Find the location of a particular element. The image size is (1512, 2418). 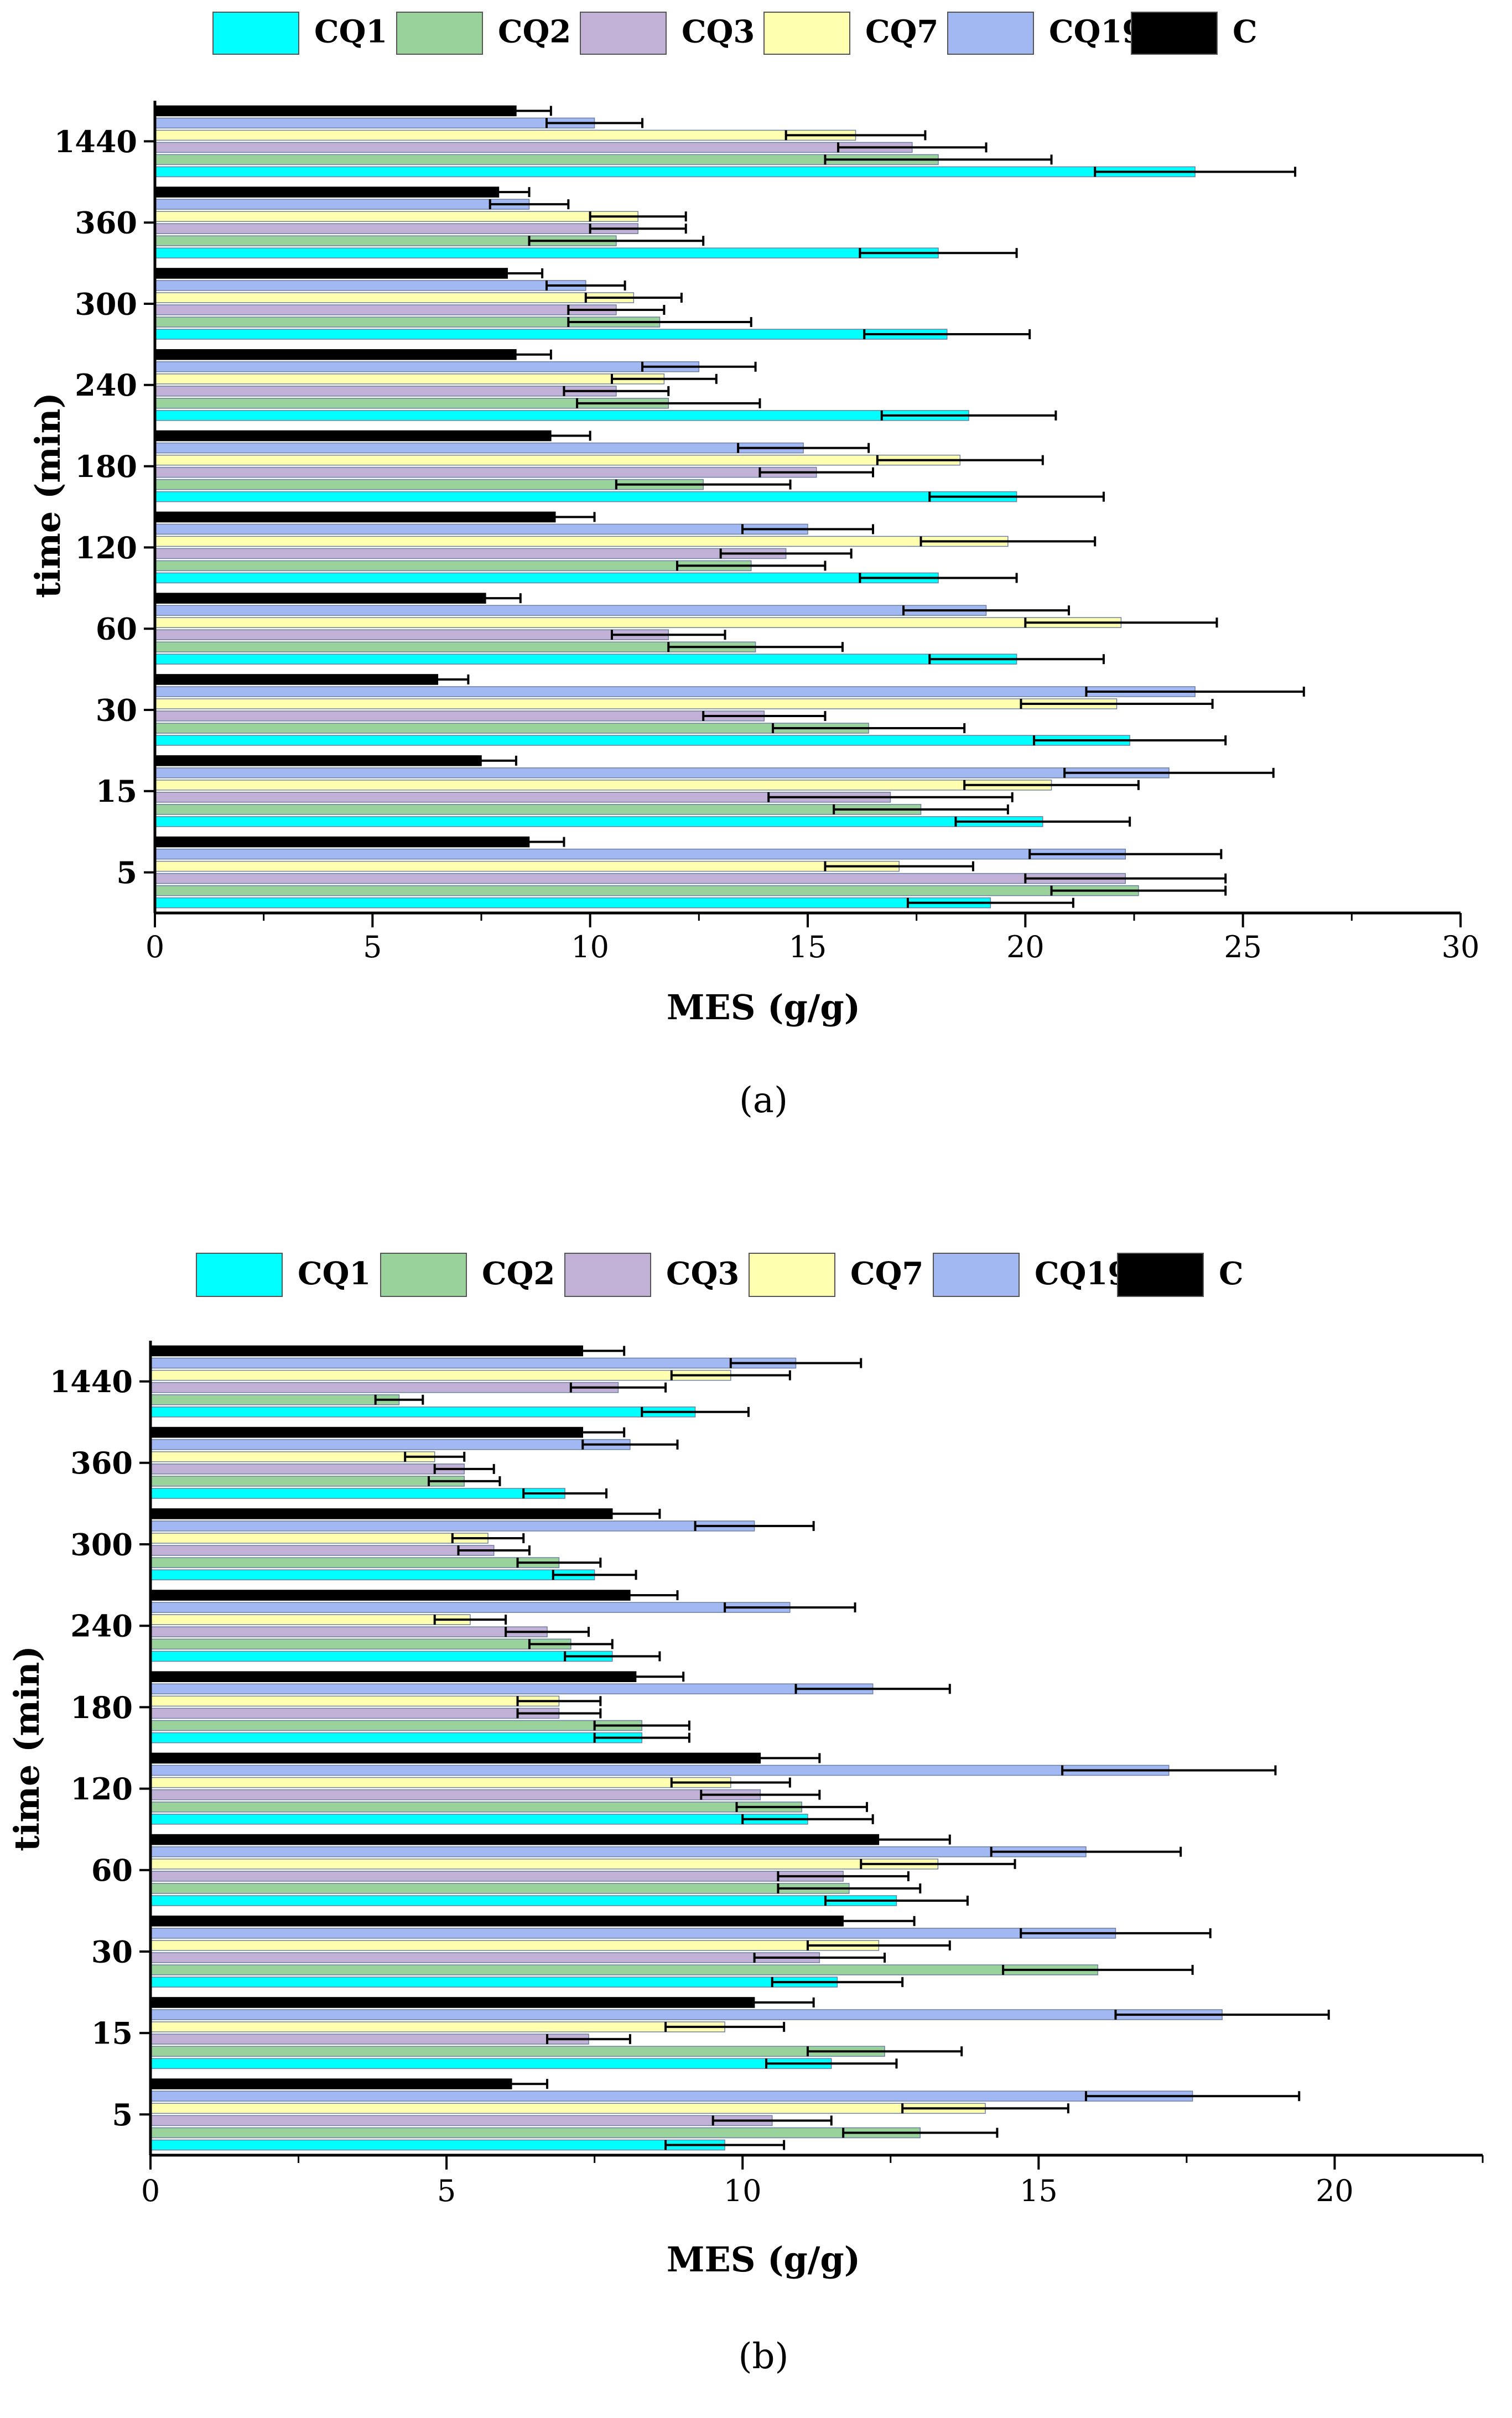

x-tick-label-a: 5 is located at coordinates (373, 947).